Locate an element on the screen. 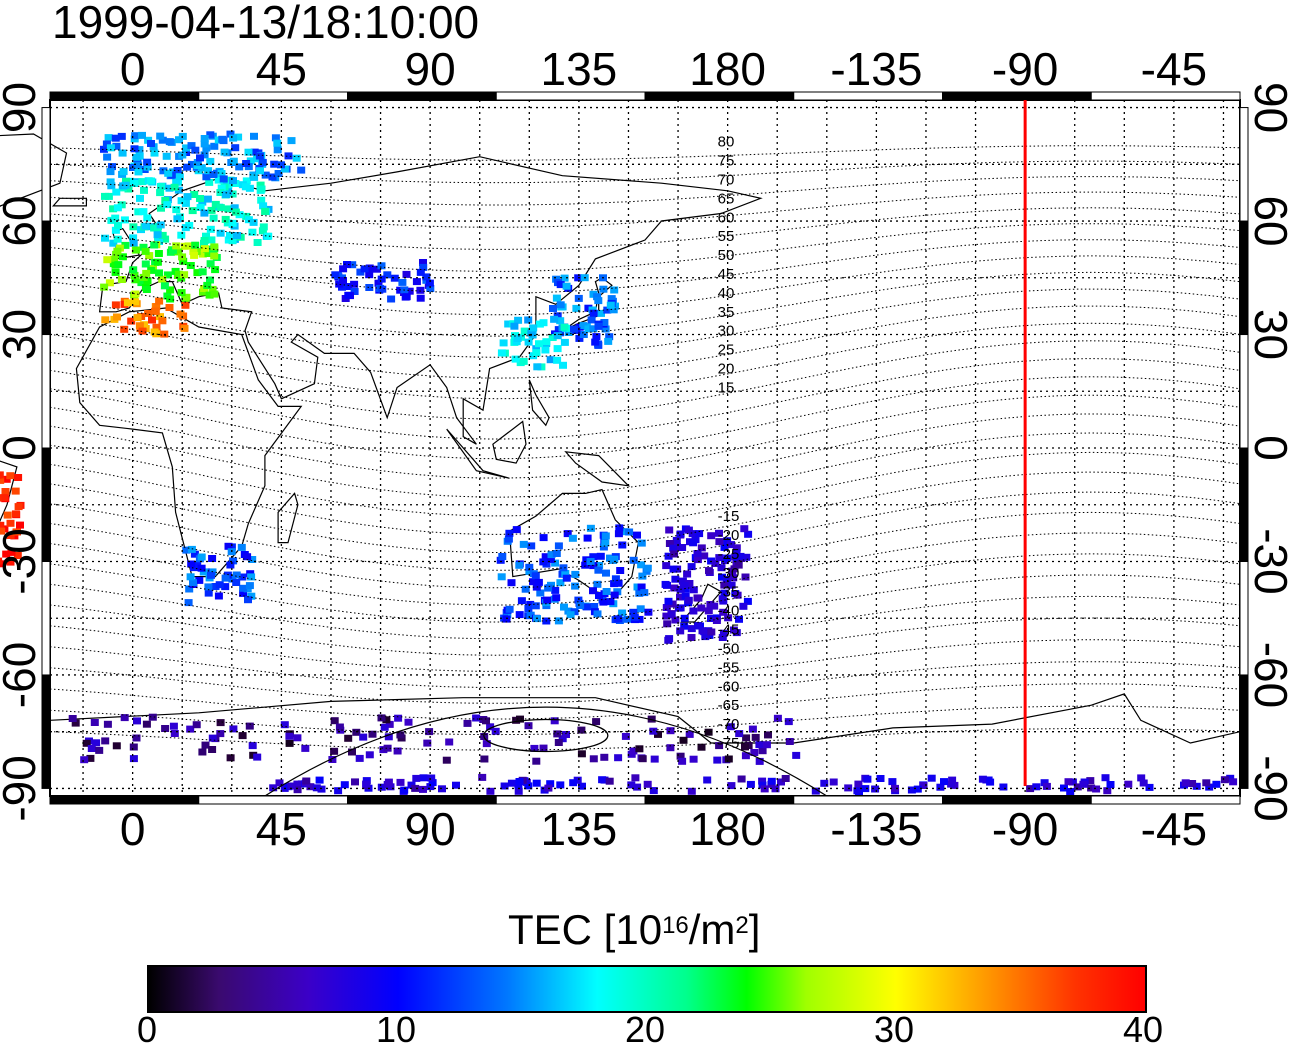 This screenshot has height=1057, width=1292. lat-label-right: -30 is located at coordinates (1268, 561).